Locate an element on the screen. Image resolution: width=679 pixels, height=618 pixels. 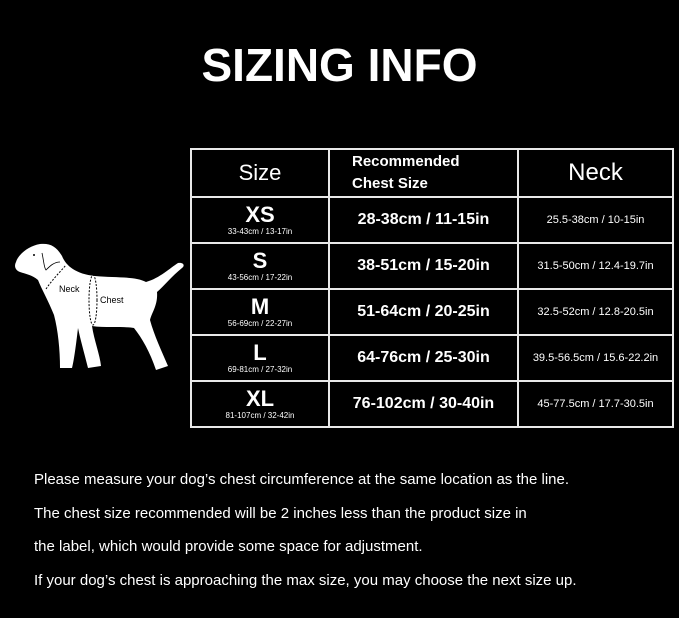
size-cell: M 56-69cm / 22-27in is located at coordinates (260, 312).